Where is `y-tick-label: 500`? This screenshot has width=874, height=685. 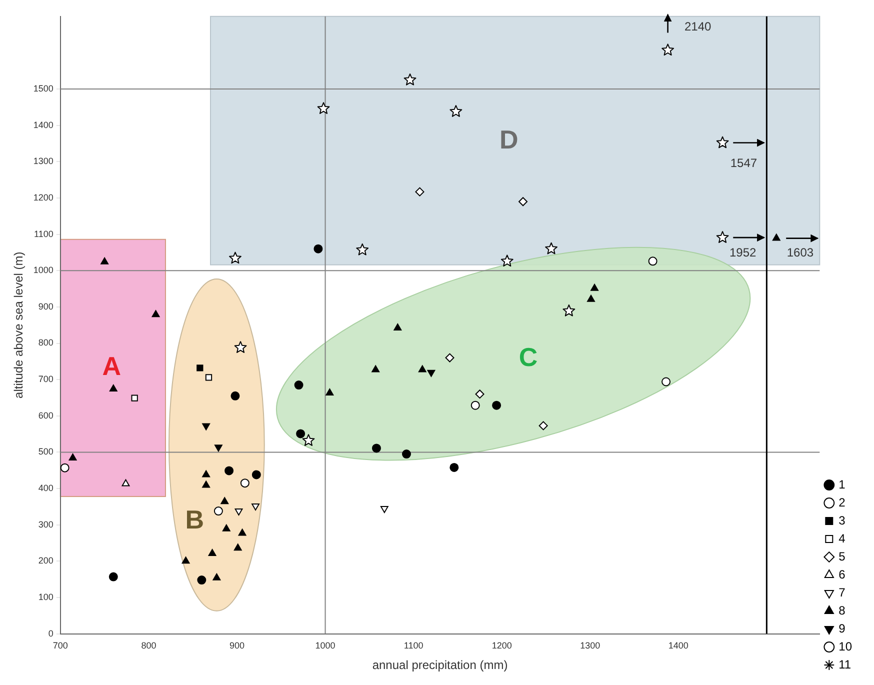
y-tick-label: 500 is located at coordinates (46, 451).